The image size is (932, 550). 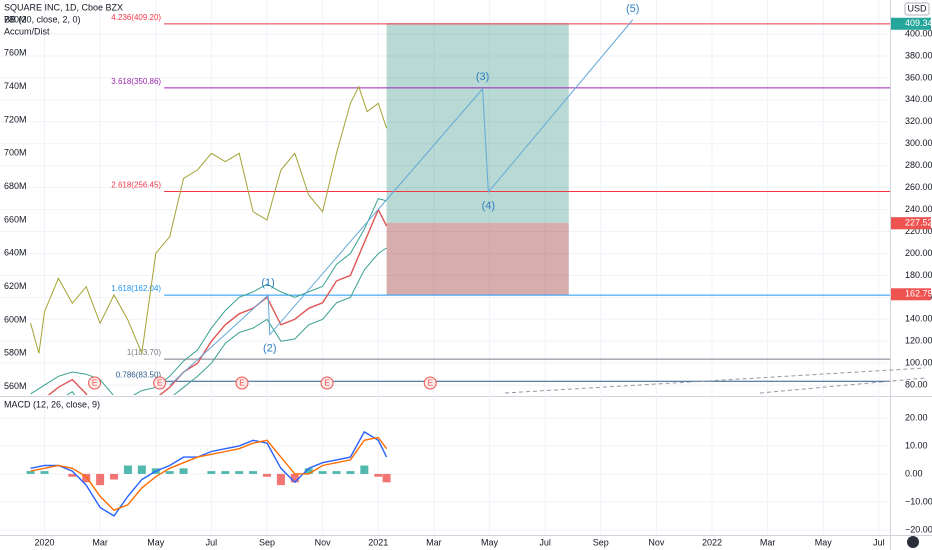 What do you see at coordinates (913, 542) in the screenshot?
I see `tv-logo` at bounding box center [913, 542].